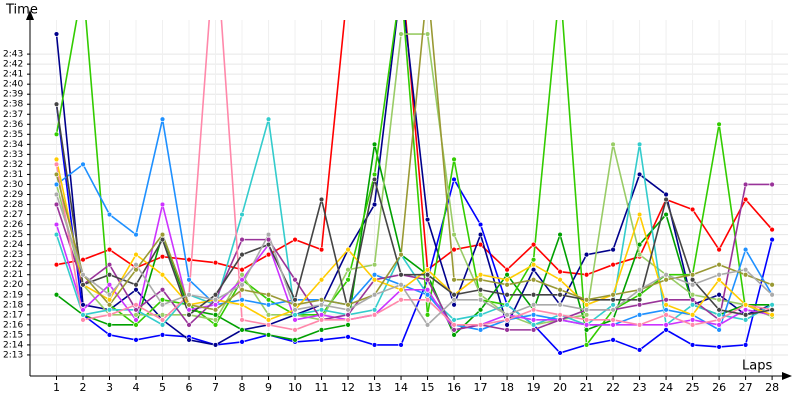 The height and width of the screenshot is (400, 800). What do you see at coordinates (13, 265) in the screenshot?
I see `y-tick-label: 2:22` at bounding box center [13, 265].